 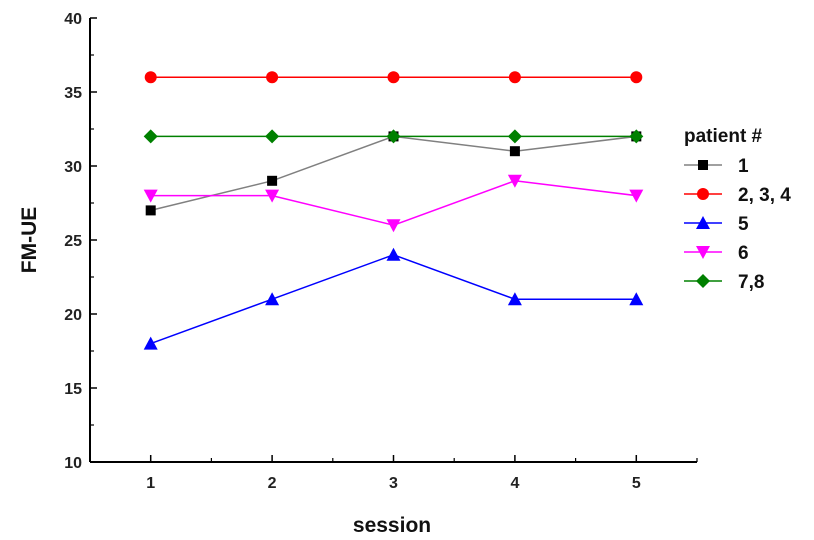 I want to click on x-tick-label: 5, so click(x=636, y=483).